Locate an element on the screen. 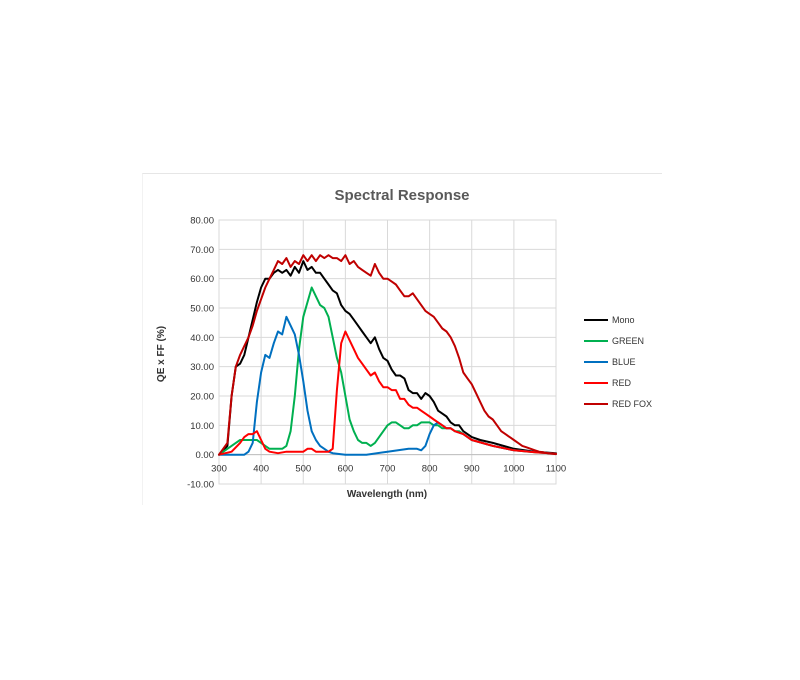  y-axis-title: QE x FF (%) is located at coordinates (161, 354).